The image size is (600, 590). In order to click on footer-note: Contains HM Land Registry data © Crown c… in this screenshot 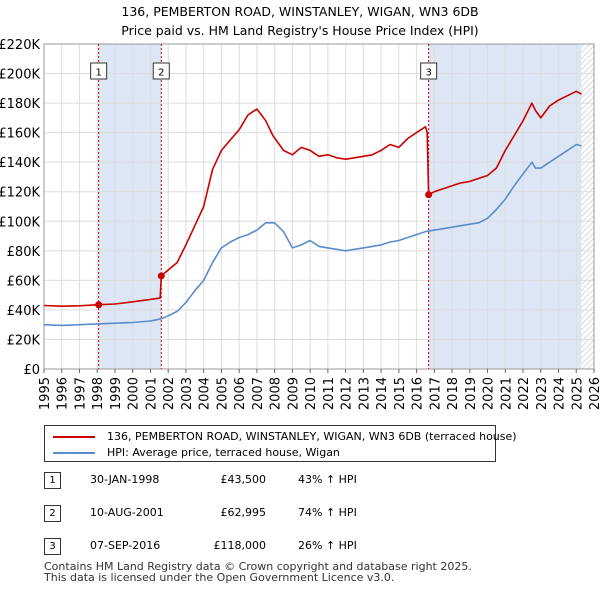, I will do `click(258, 572)`.